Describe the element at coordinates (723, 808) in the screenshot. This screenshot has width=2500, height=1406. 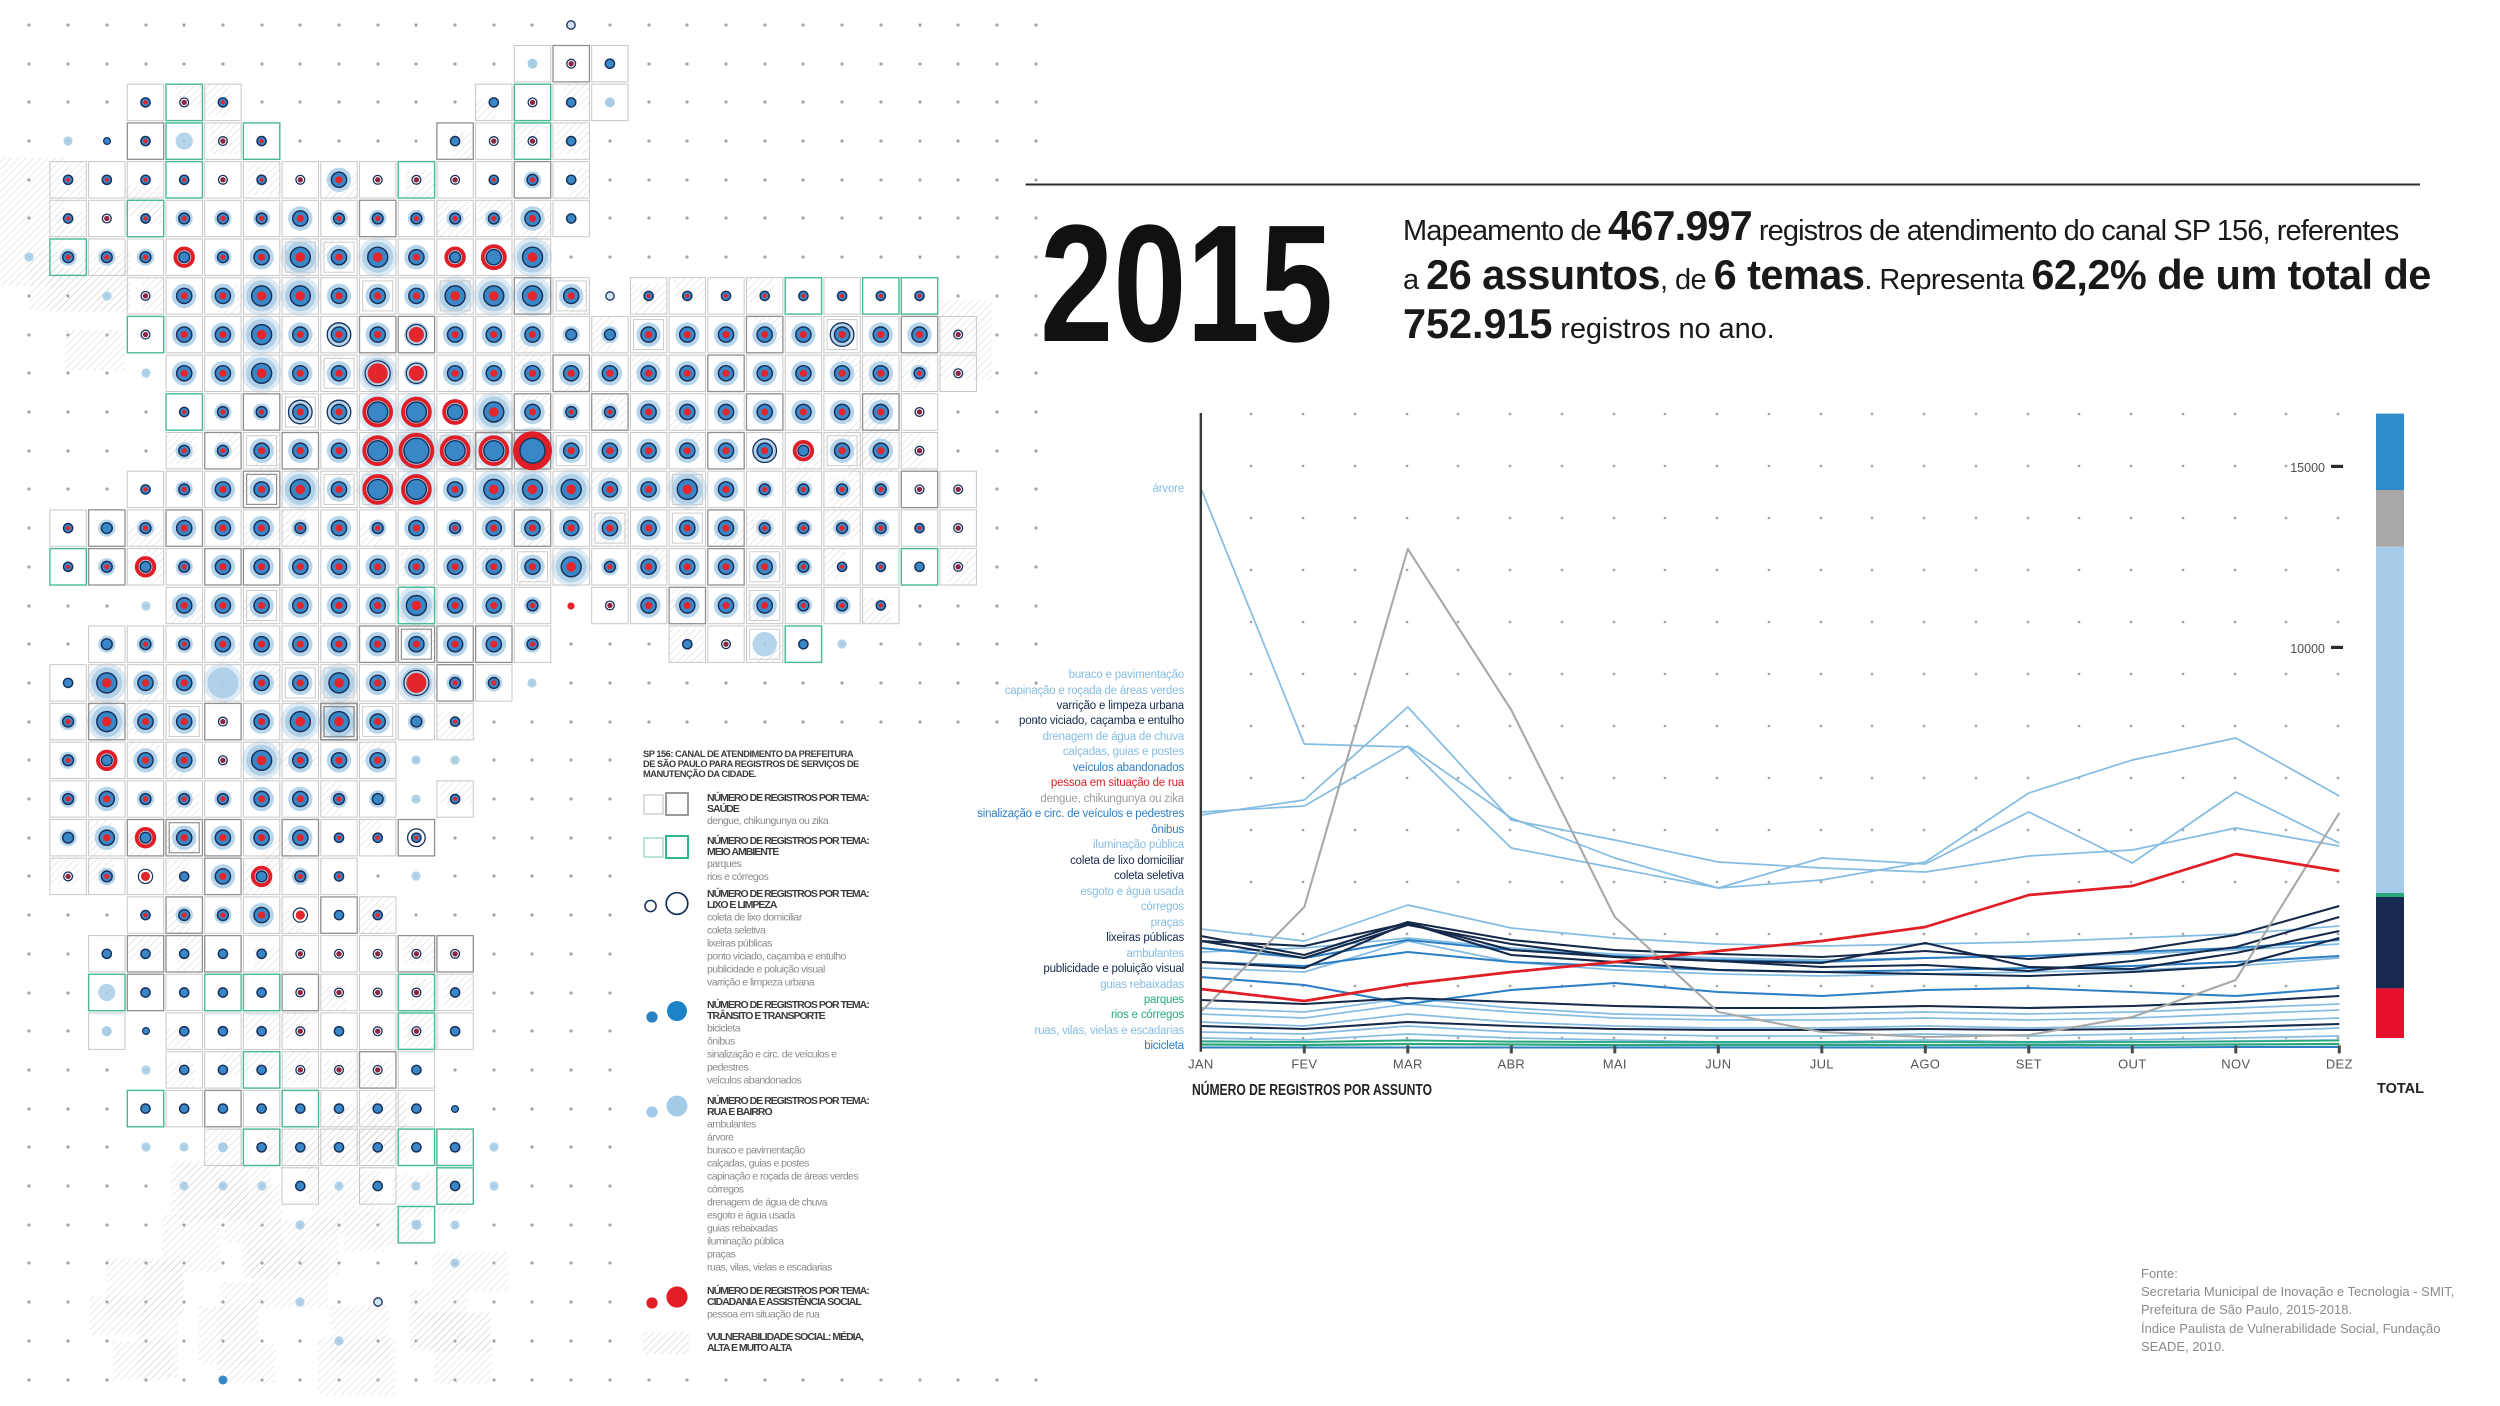
I see `svg-text: SAÚDE` at that location.